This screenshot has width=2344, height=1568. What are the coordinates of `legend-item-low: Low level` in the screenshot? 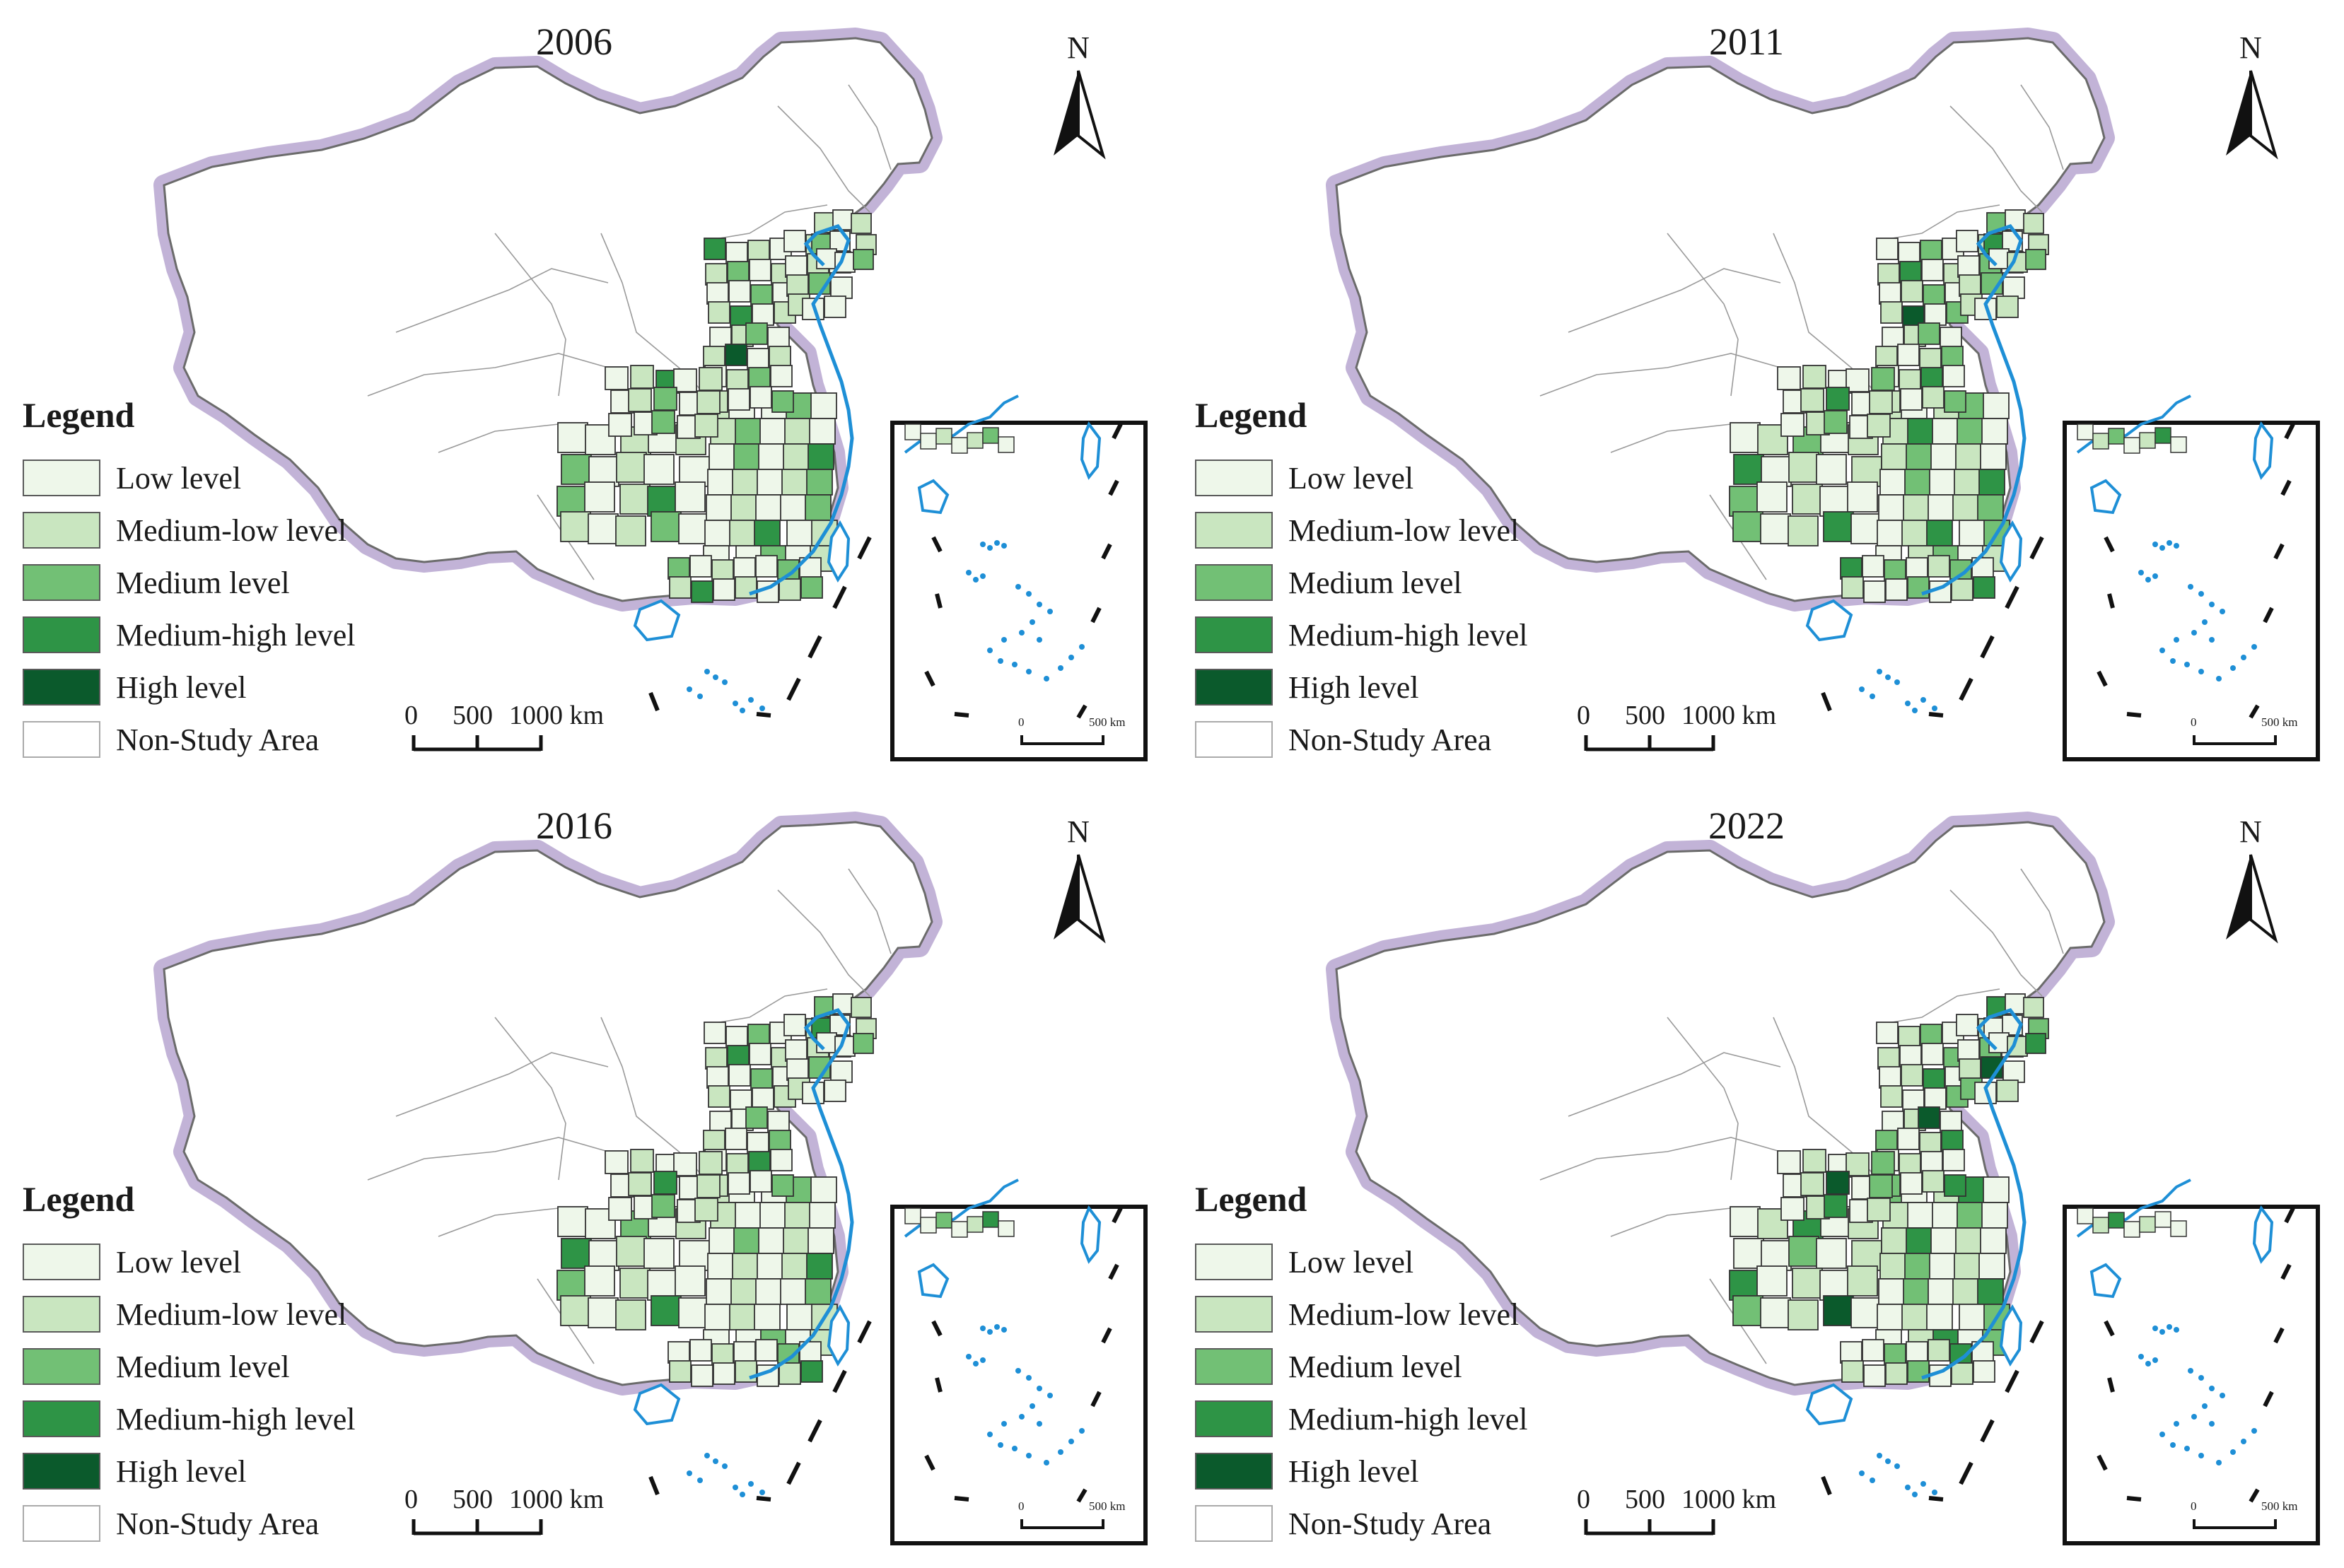 It's located at (1304, 1262).